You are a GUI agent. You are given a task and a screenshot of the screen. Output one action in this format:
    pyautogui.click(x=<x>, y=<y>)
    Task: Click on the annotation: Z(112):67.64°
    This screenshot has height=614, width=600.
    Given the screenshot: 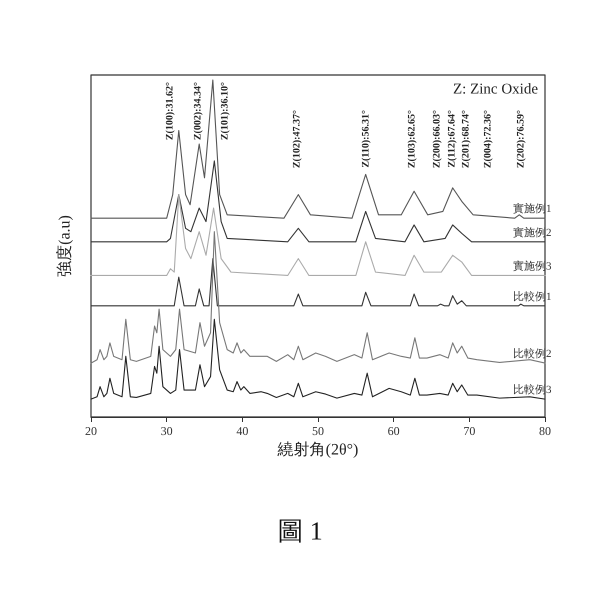 What is the action you would take?
    pyautogui.click(x=452, y=139)
    